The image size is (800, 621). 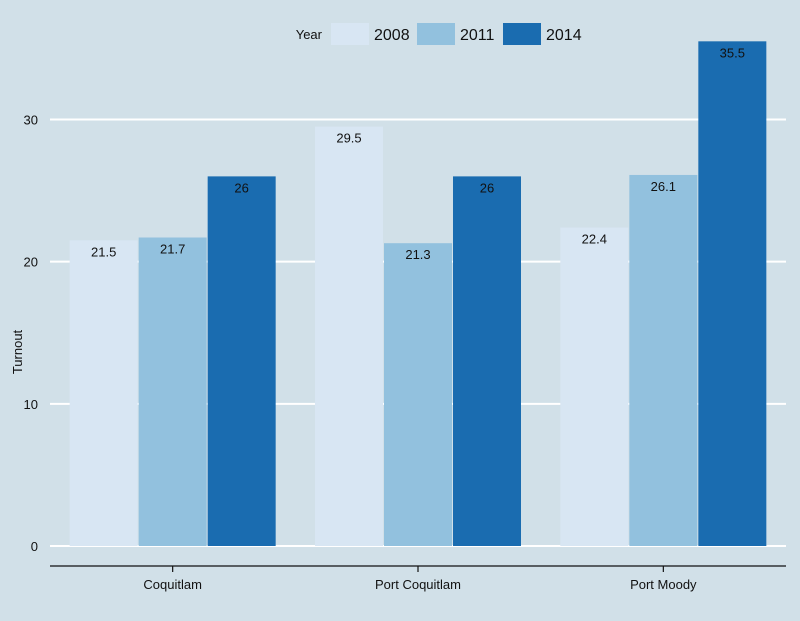 I want to click on legend: Year 2008 2011 2014, so click(x=439, y=34).